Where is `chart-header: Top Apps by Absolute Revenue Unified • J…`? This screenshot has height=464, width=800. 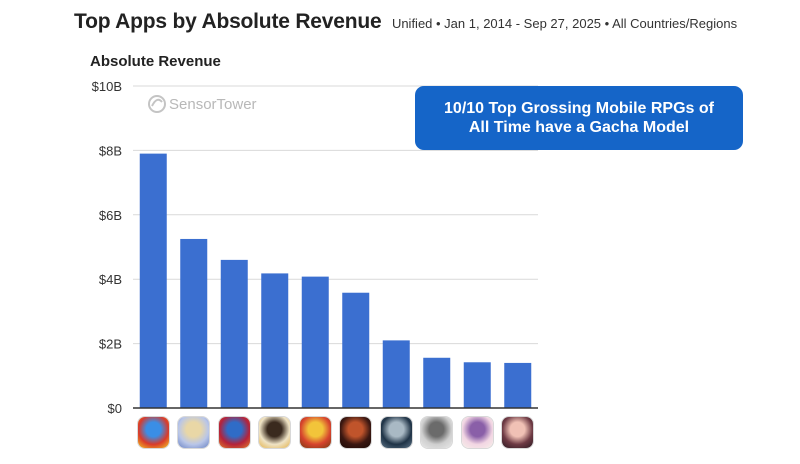
chart-header: Top Apps by Absolute Revenue Unified • J… is located at coordinates (405, 22).